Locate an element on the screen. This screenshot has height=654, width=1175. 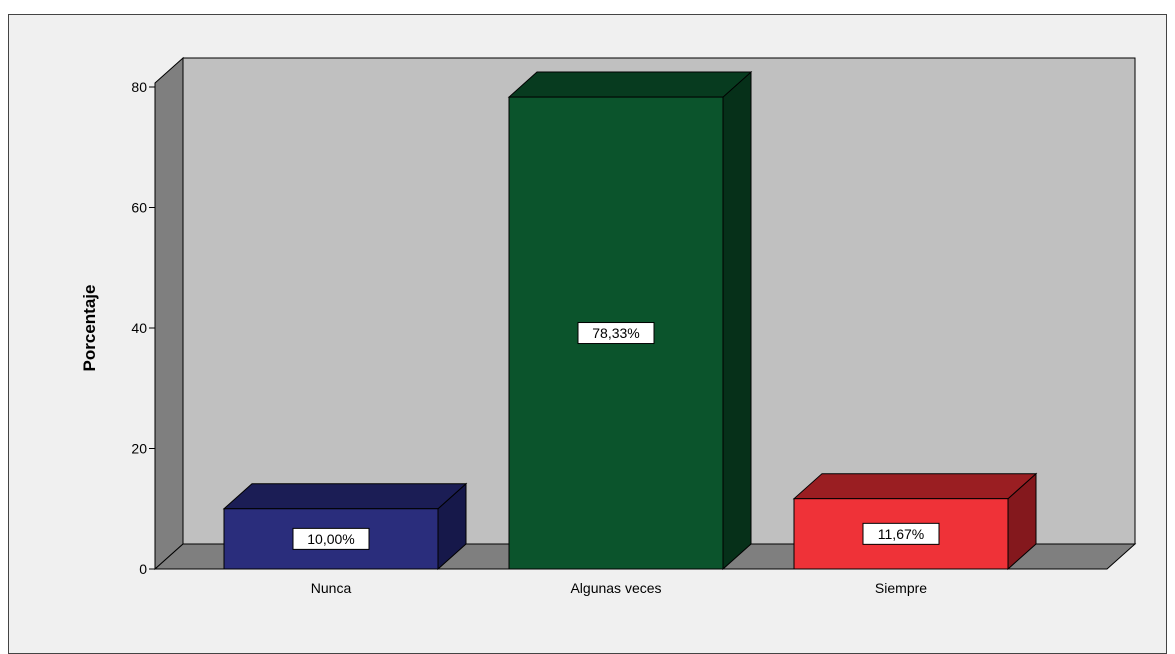
data-label: 11,67% is located at coordinates (901, 534).